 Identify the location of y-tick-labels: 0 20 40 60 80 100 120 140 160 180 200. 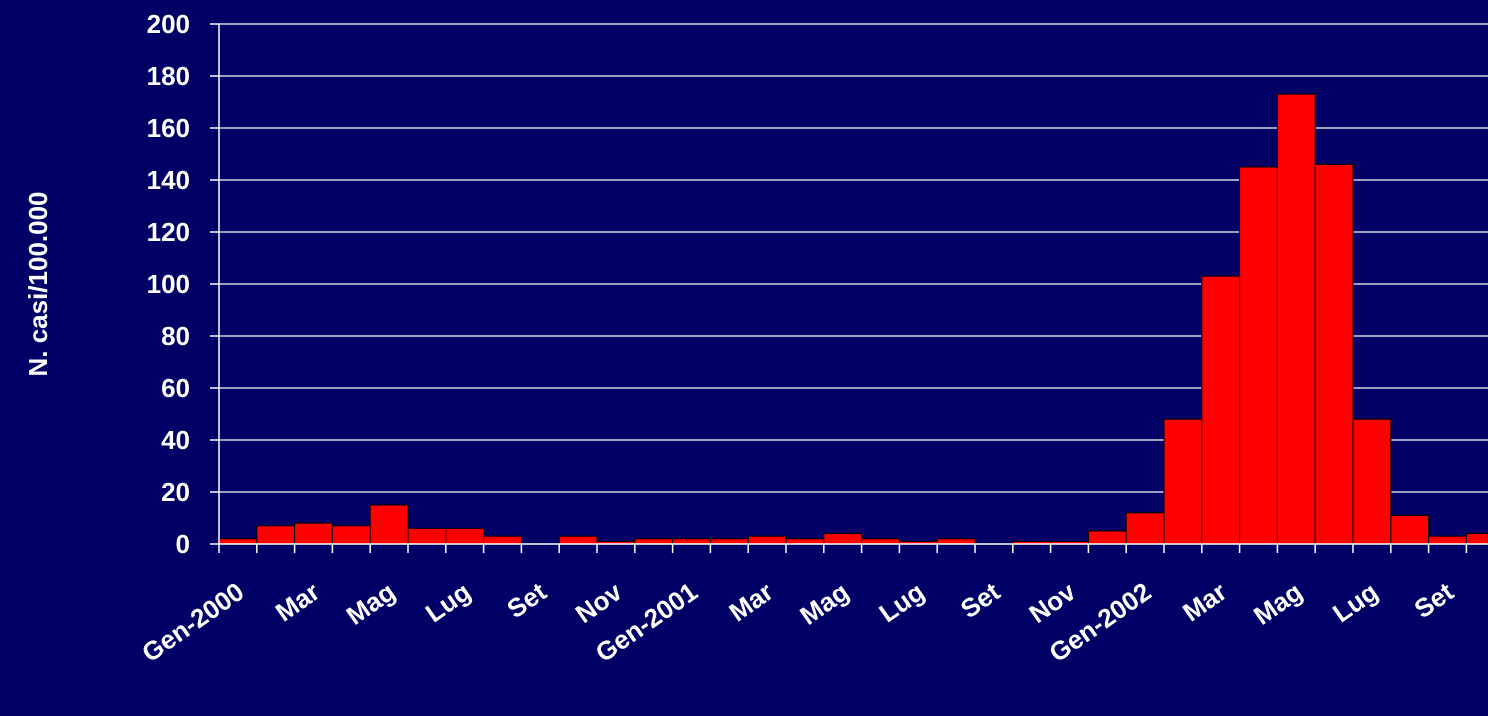
(168, 284).